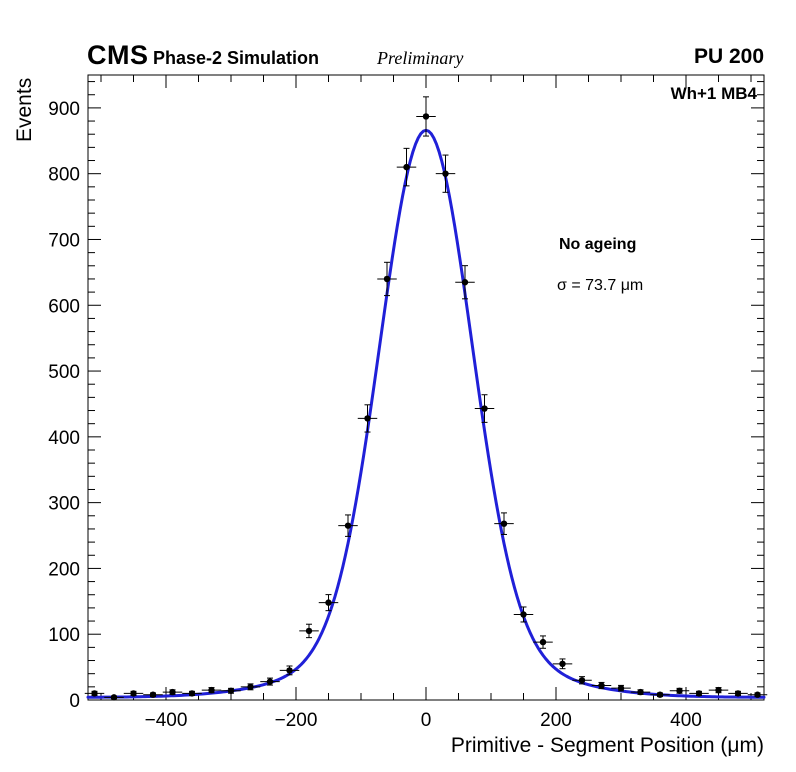 This screenshot has height=772, width=796. Describe the element at coordinates (24, 110) in the screenshot. I see `y-axis-title: Events` at that location.